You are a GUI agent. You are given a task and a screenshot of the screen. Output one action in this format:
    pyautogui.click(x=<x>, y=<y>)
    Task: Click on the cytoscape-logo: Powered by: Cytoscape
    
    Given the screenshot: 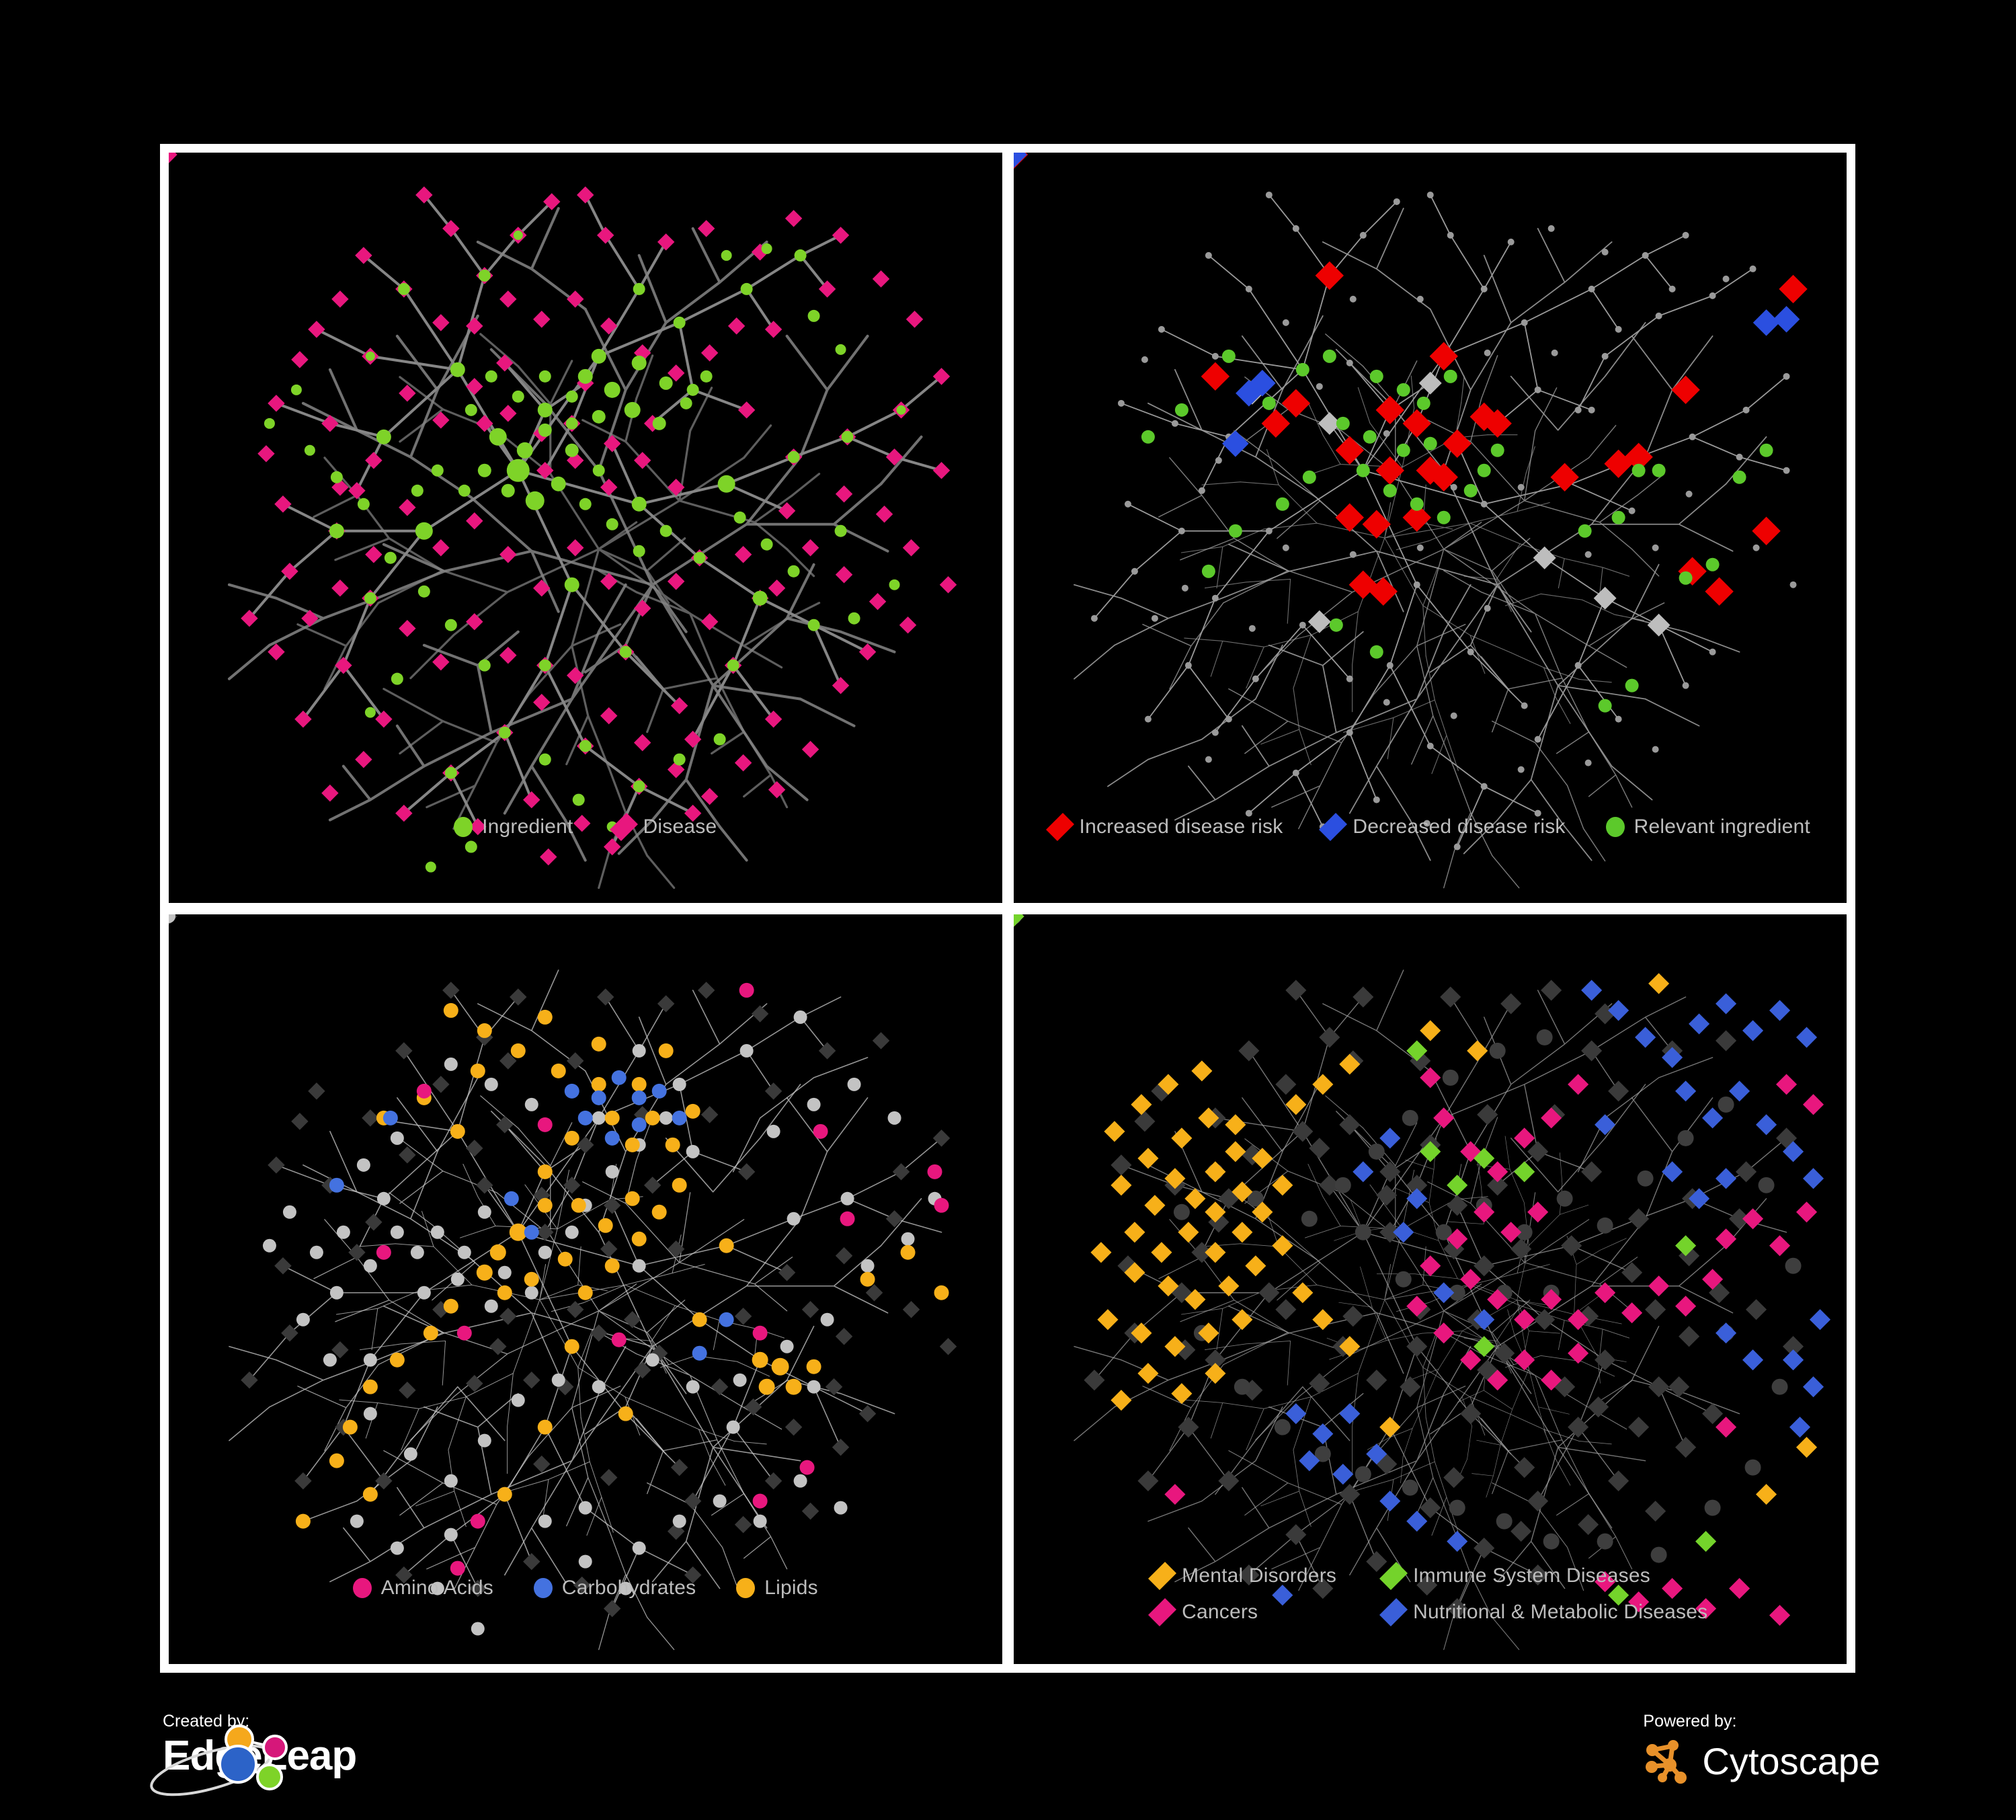 What is the action you would take?
    pyautogui.click(x=1761, y=1750)
    